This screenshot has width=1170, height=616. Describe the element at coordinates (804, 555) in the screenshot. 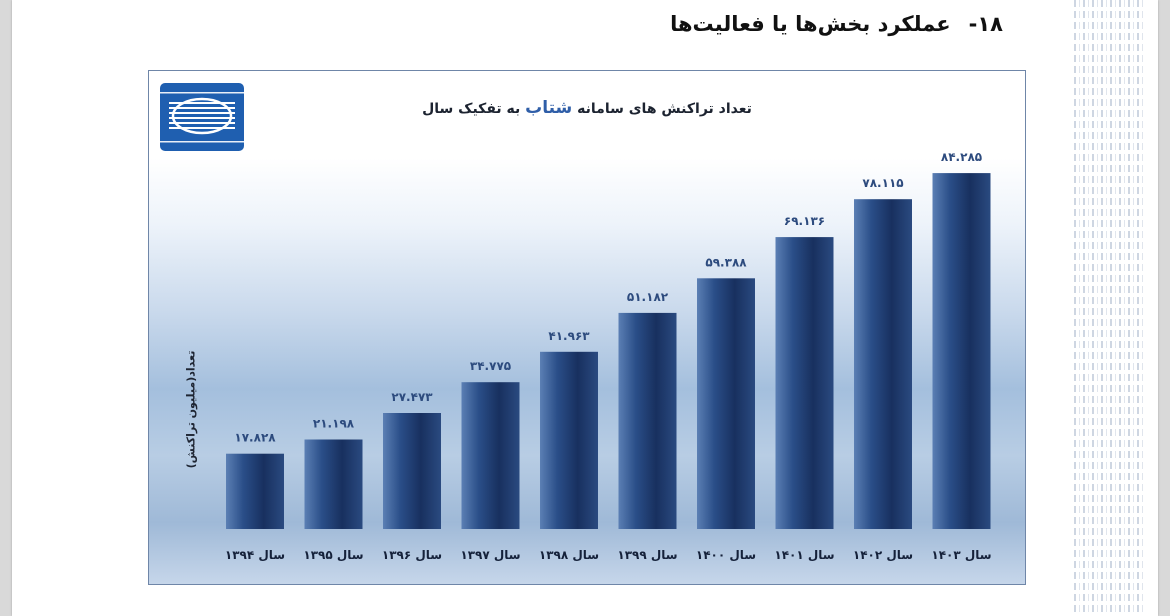

I see `x-tick-label-8: سال ۱۴۰۱` at that location.